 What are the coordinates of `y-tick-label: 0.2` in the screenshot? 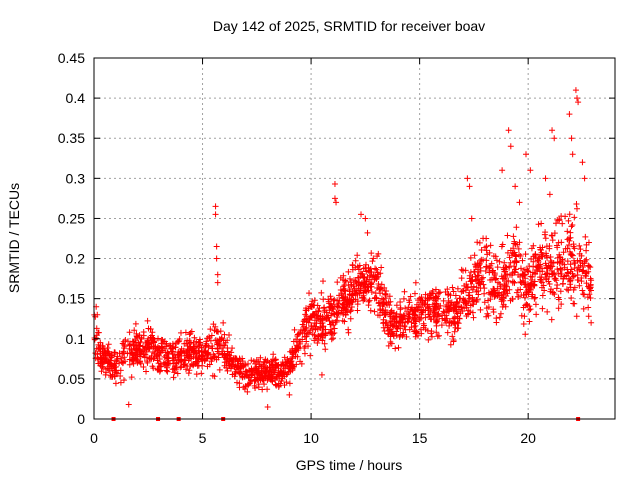 It's located at (76, 259).